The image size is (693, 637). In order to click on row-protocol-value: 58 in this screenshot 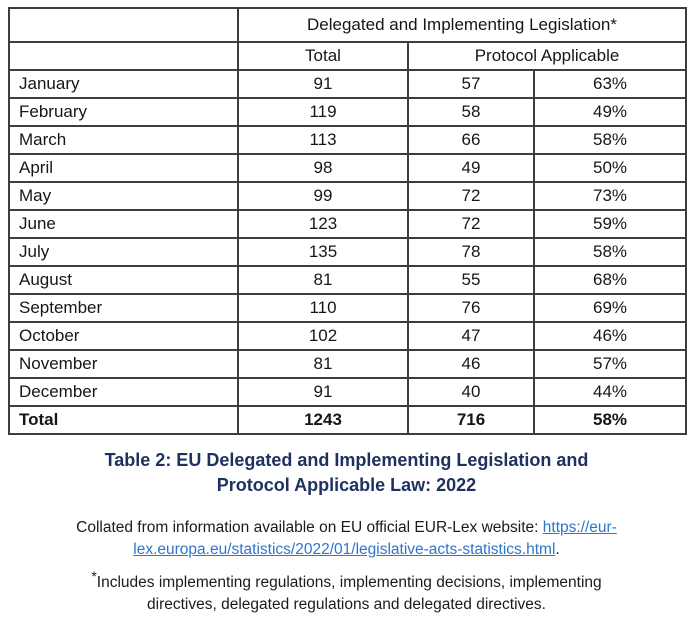, I will do `click(471, 112)`.